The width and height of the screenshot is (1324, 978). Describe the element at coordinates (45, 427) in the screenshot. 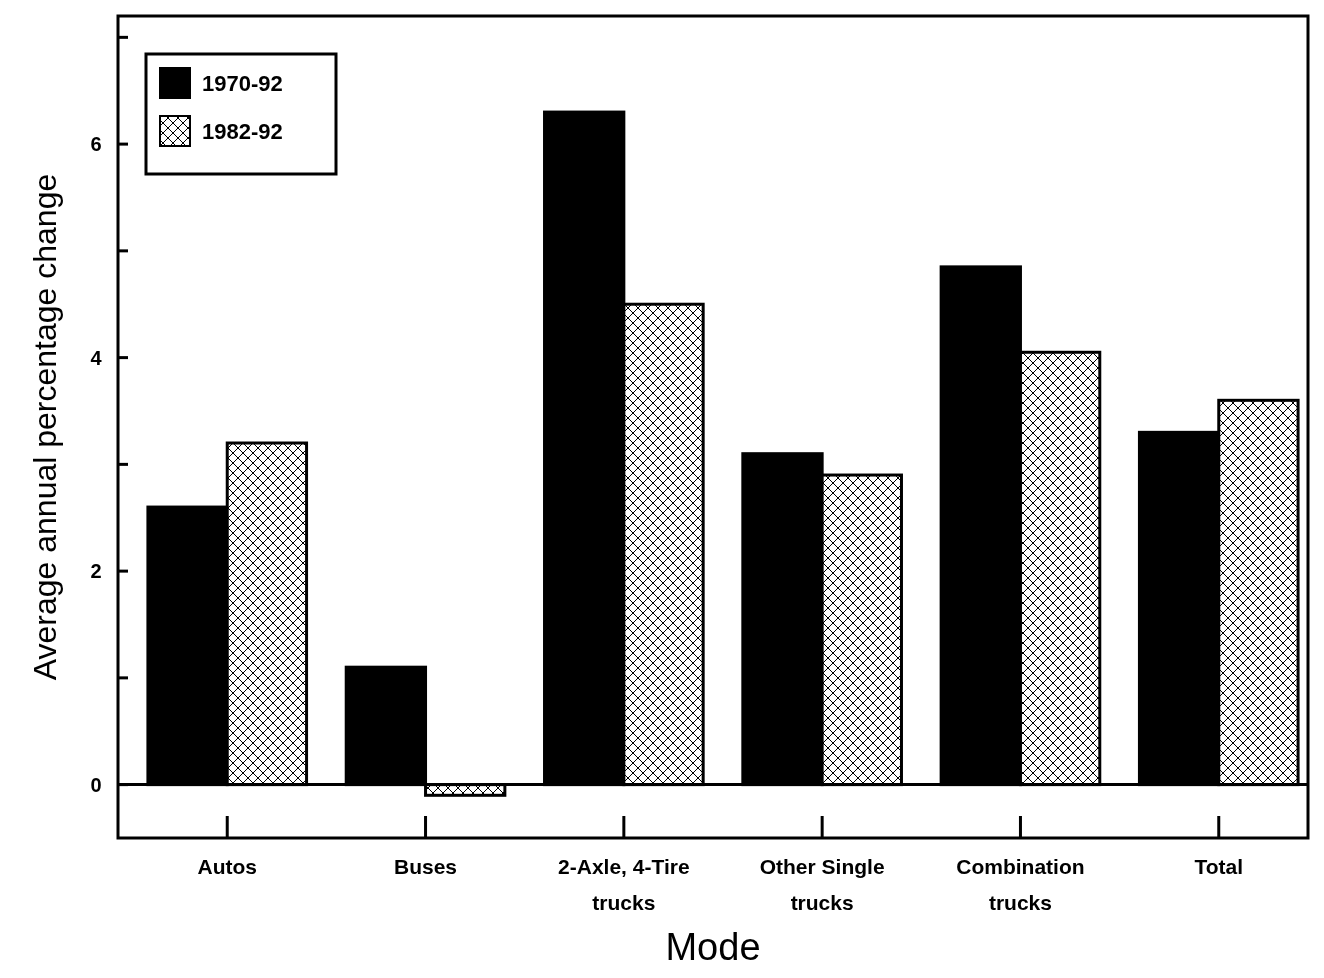

I see `y-axis-title: Average annual percentage change` at that location.